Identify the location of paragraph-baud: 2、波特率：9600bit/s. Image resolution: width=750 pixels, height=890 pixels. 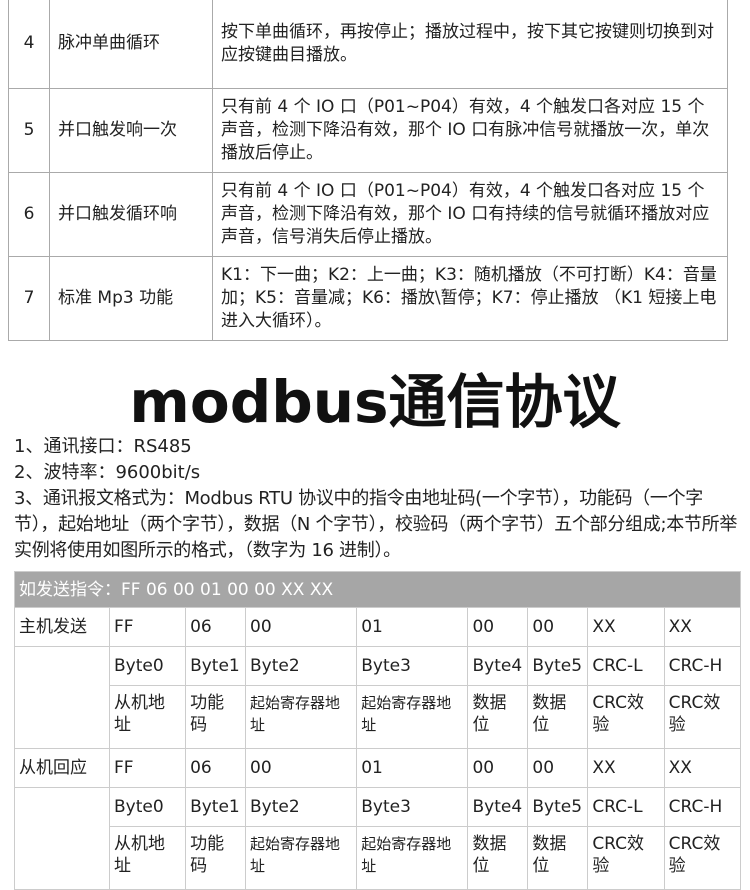
(107, 472).